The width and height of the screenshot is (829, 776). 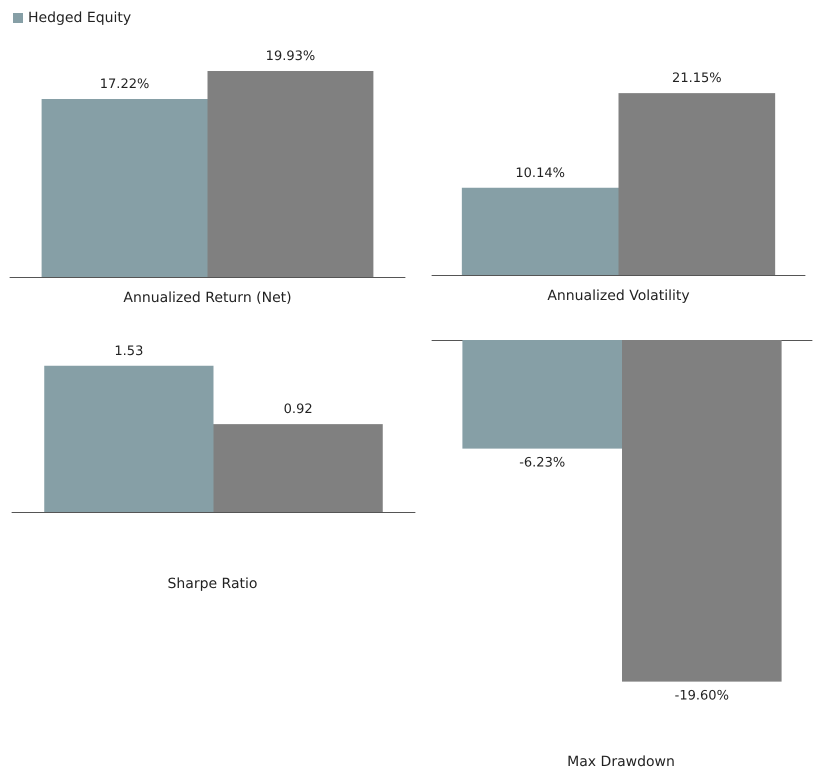 What do you see at coordinates (125, 84) in the screenshot?
I see `data-label: 17.22%` at bounding box center [125, 84].